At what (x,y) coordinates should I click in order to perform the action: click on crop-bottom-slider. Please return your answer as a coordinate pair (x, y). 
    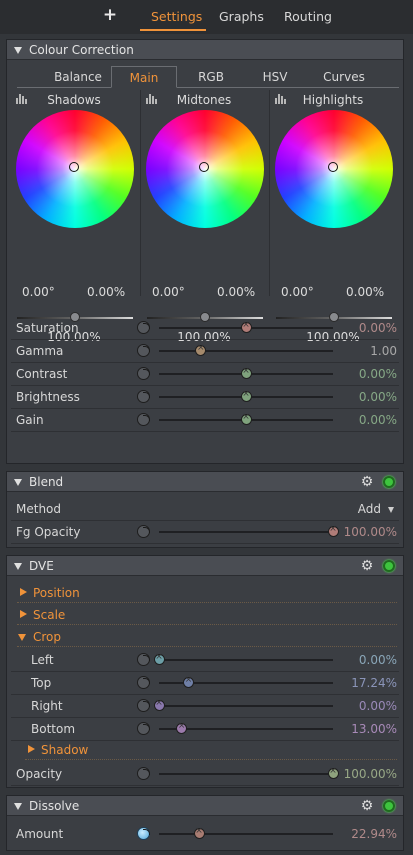
    Looking at the image, I should click on (246, 729).